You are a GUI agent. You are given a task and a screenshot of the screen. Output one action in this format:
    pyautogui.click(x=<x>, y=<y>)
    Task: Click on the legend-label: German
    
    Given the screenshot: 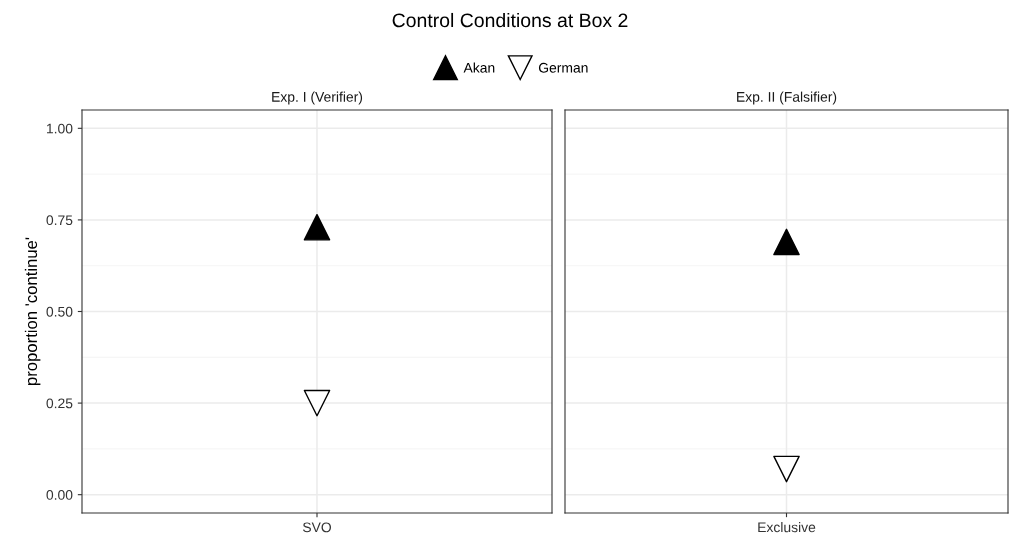 What is the action you would take?
    pyautogui.click(x=563, y=67)
    